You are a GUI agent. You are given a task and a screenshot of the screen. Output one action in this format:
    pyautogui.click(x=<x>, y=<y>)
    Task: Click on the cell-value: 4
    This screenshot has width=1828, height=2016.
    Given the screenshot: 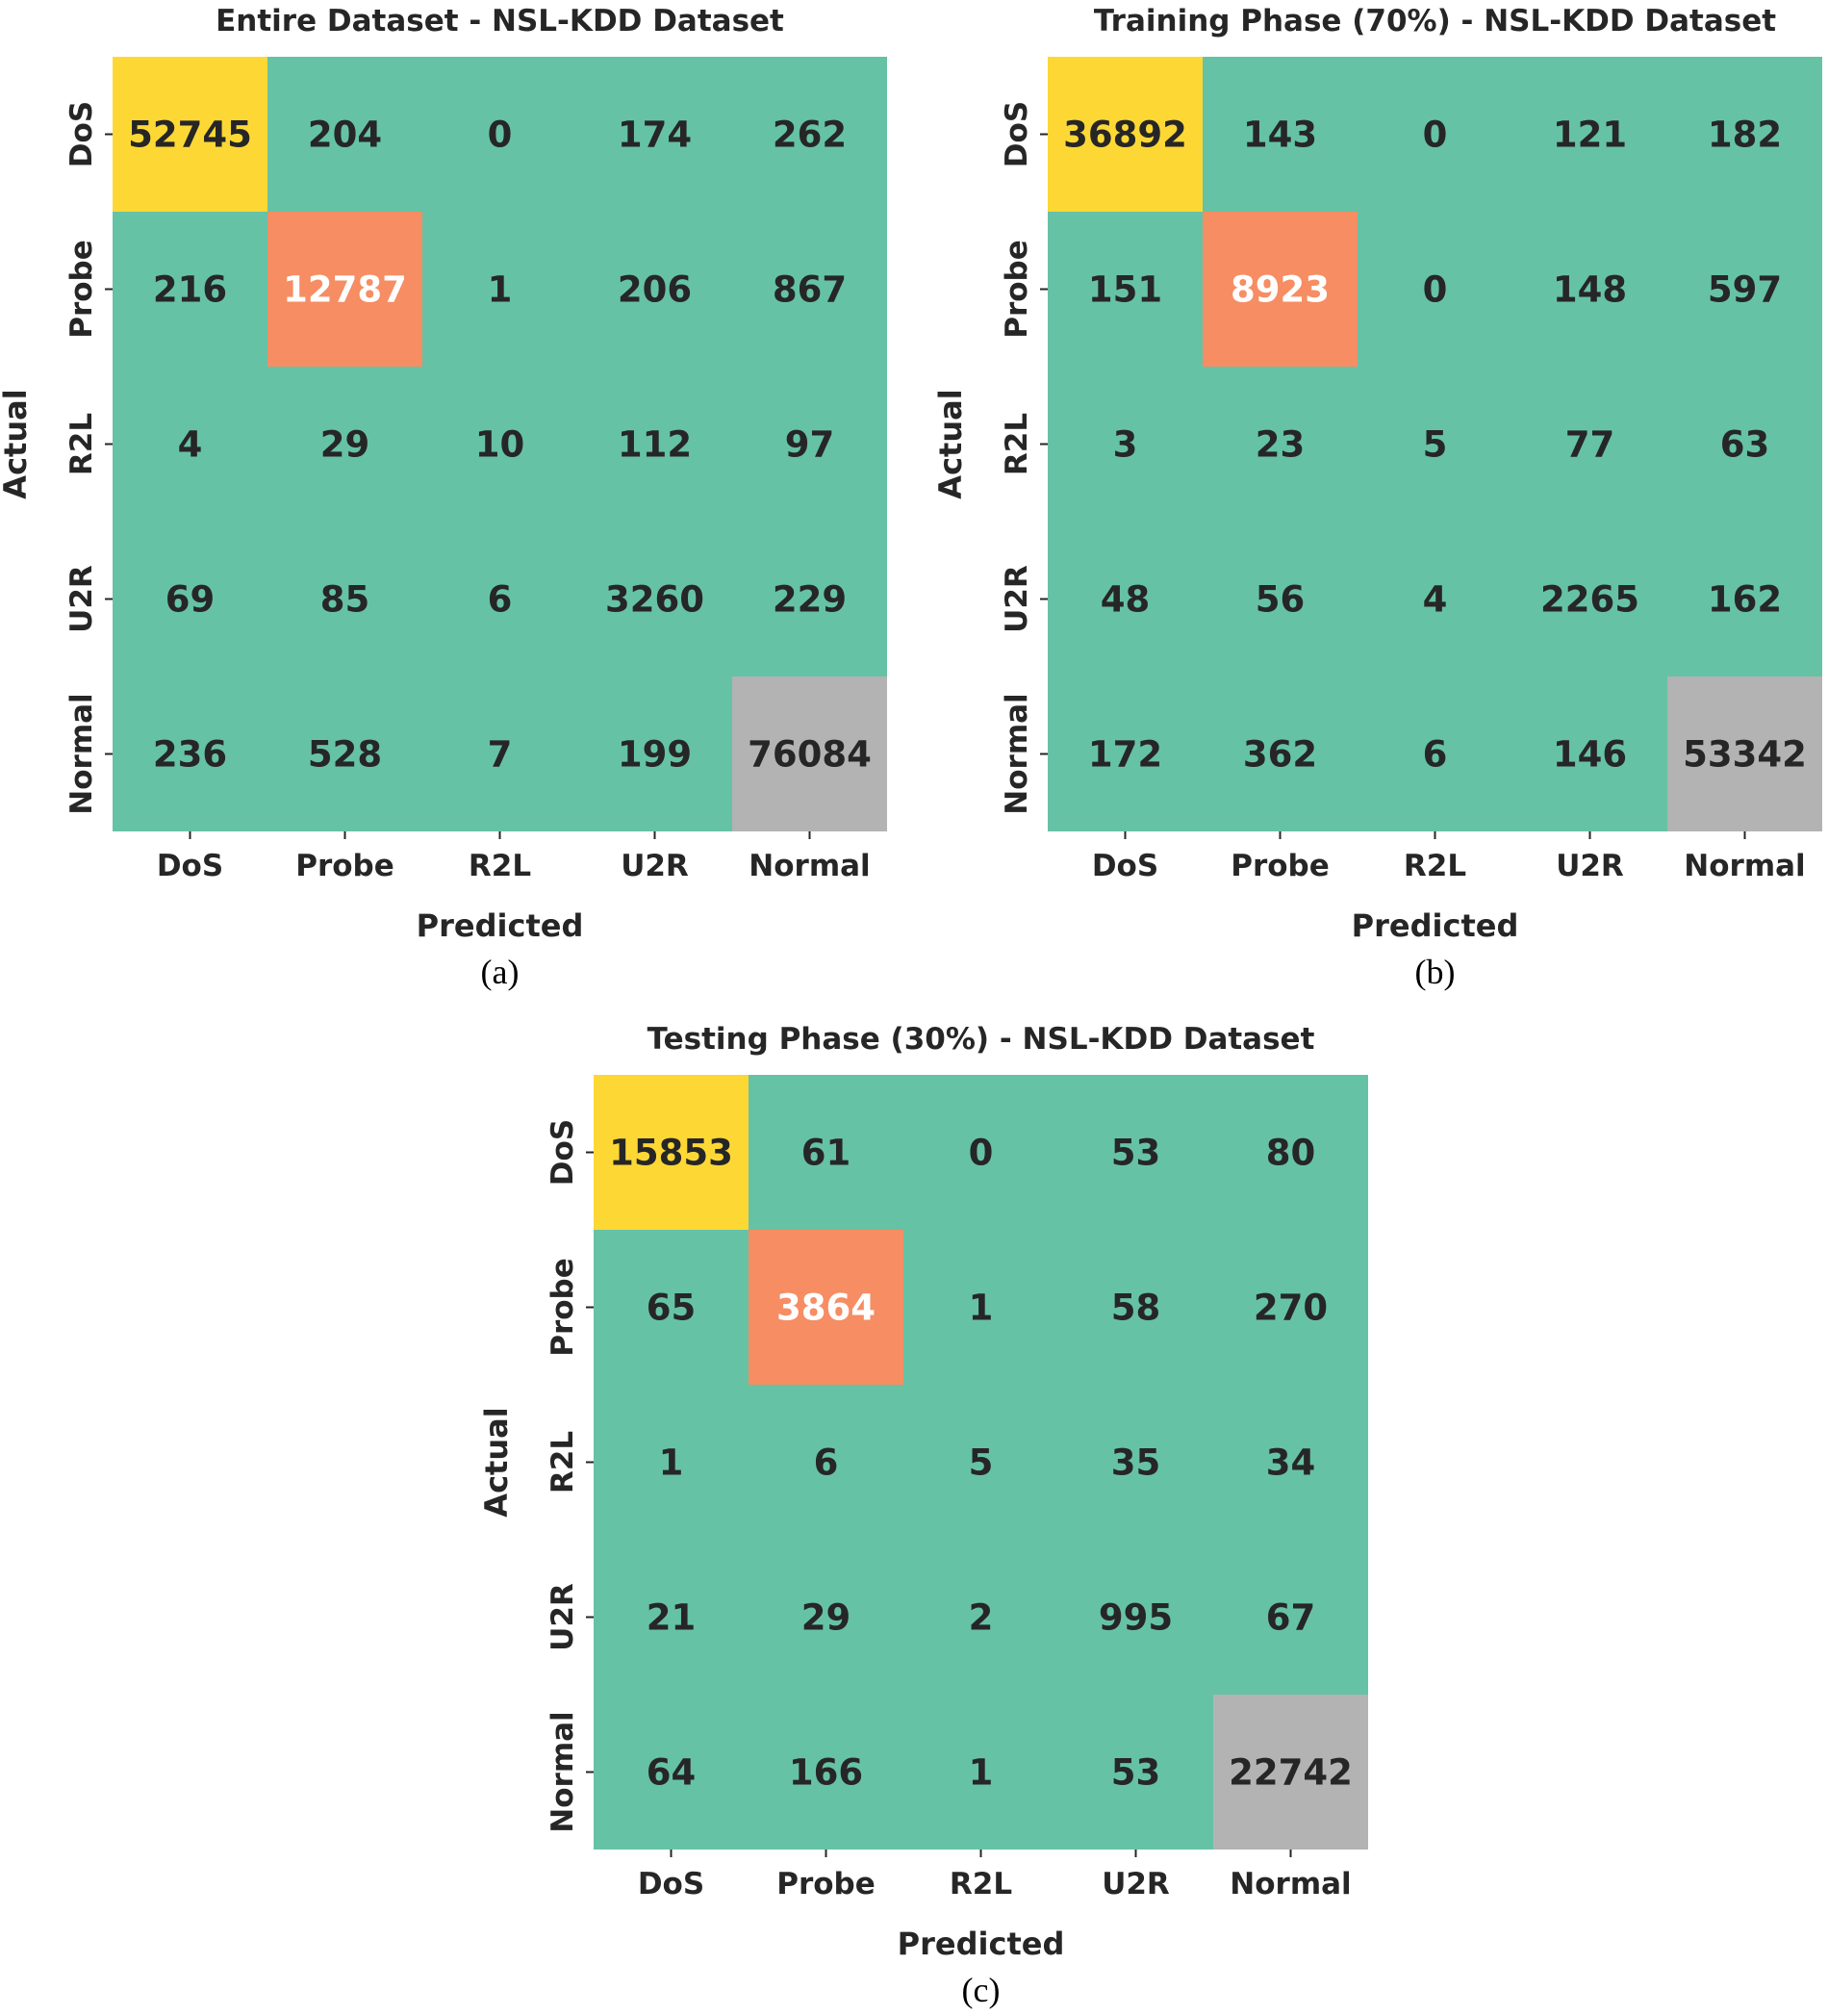 What is the action you would take?
    pyautogui.click(x=1435, y=600)
    